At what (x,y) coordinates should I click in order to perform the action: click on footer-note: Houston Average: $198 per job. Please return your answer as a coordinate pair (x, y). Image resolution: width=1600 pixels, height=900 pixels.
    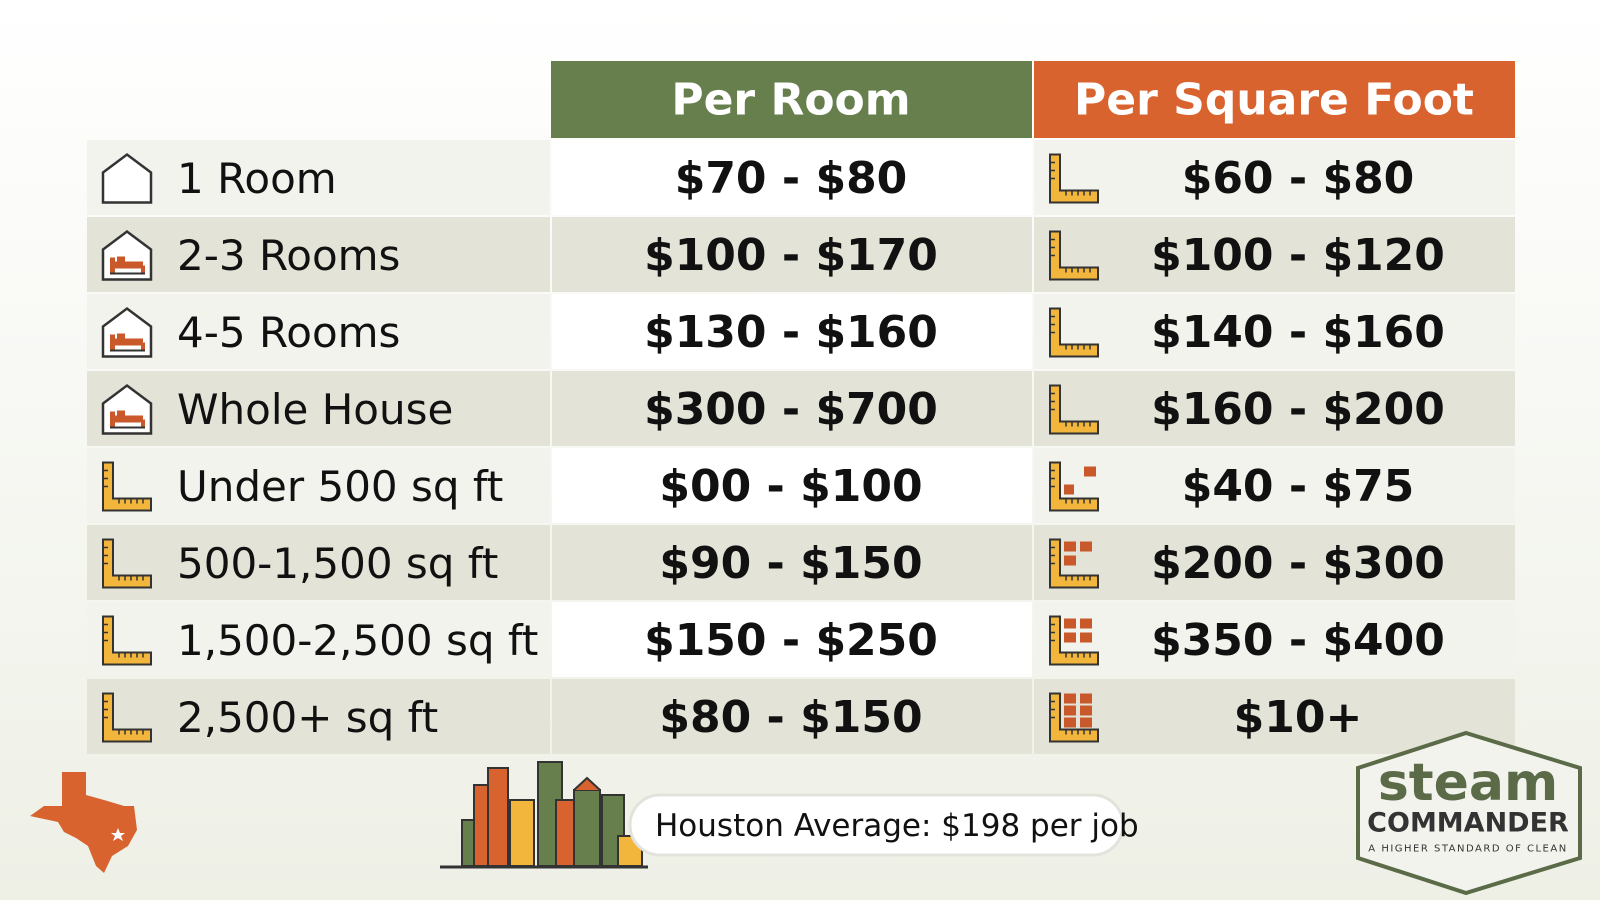
    Looking at the image, I should click on (897, 826).